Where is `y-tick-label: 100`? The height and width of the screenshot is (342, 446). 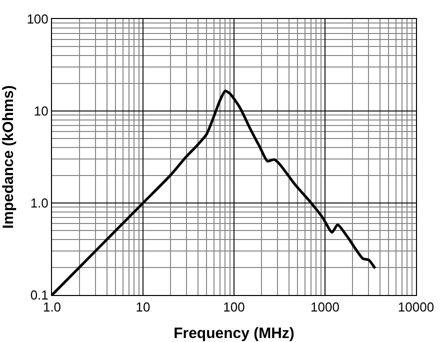
y-tick-label: 100 is located at coordinates (37, 19).